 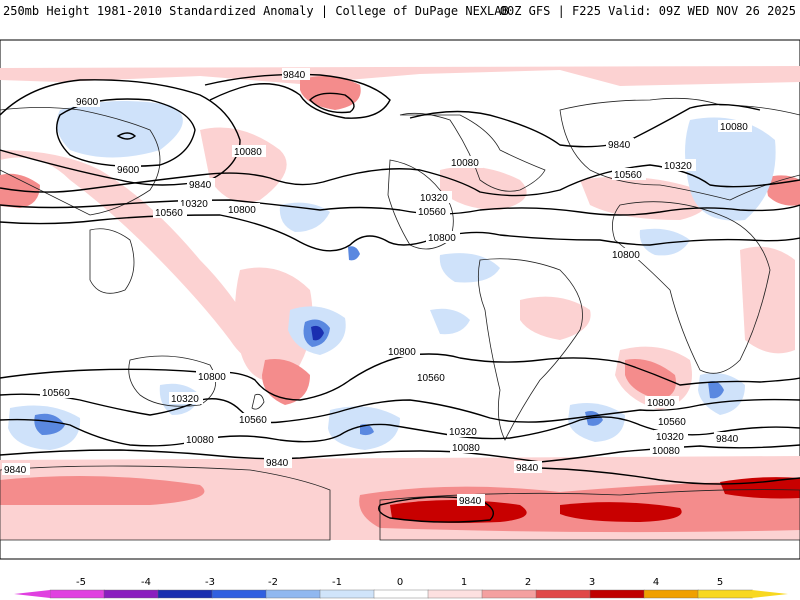 I want to click on colorbar-tick-label: -2, so click(x=273, y=582).